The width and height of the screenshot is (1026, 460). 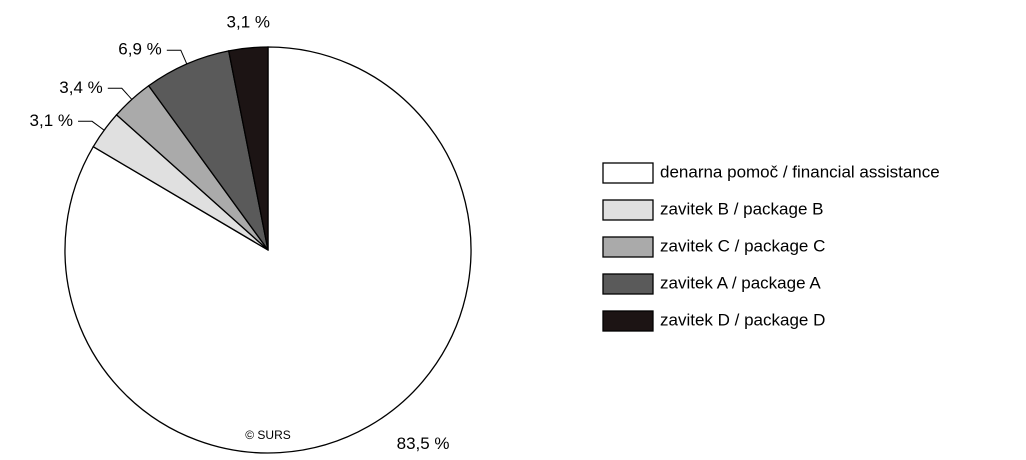 I want to click on pie-slice, so click(x=248, y=148).